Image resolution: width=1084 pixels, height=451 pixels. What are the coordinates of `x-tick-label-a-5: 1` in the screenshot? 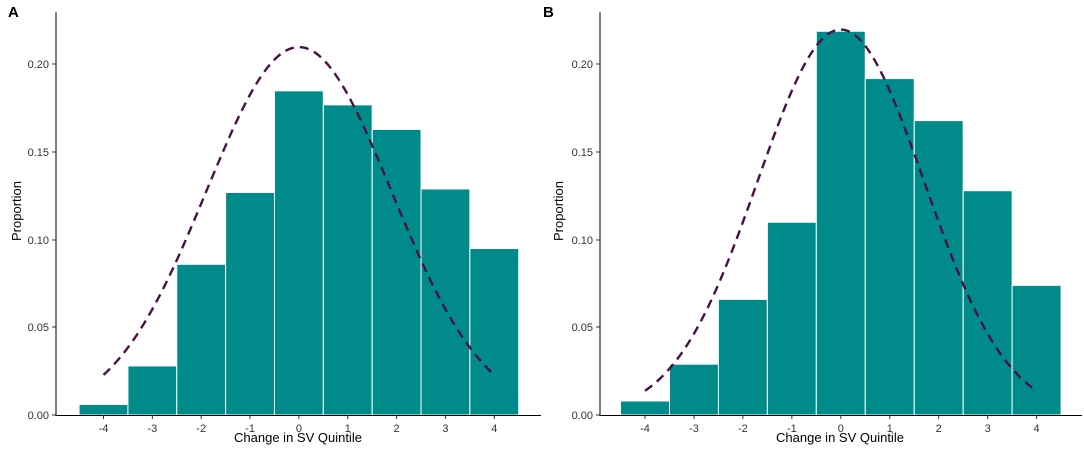 It's located at (348, 429).